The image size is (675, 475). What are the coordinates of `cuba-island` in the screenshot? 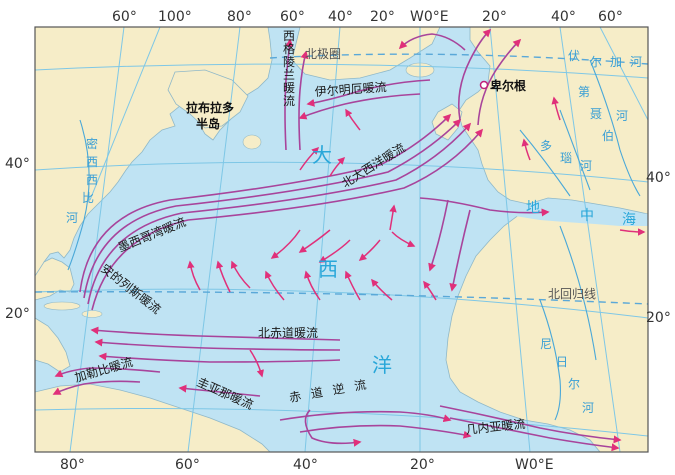 It's located at (62, 306).